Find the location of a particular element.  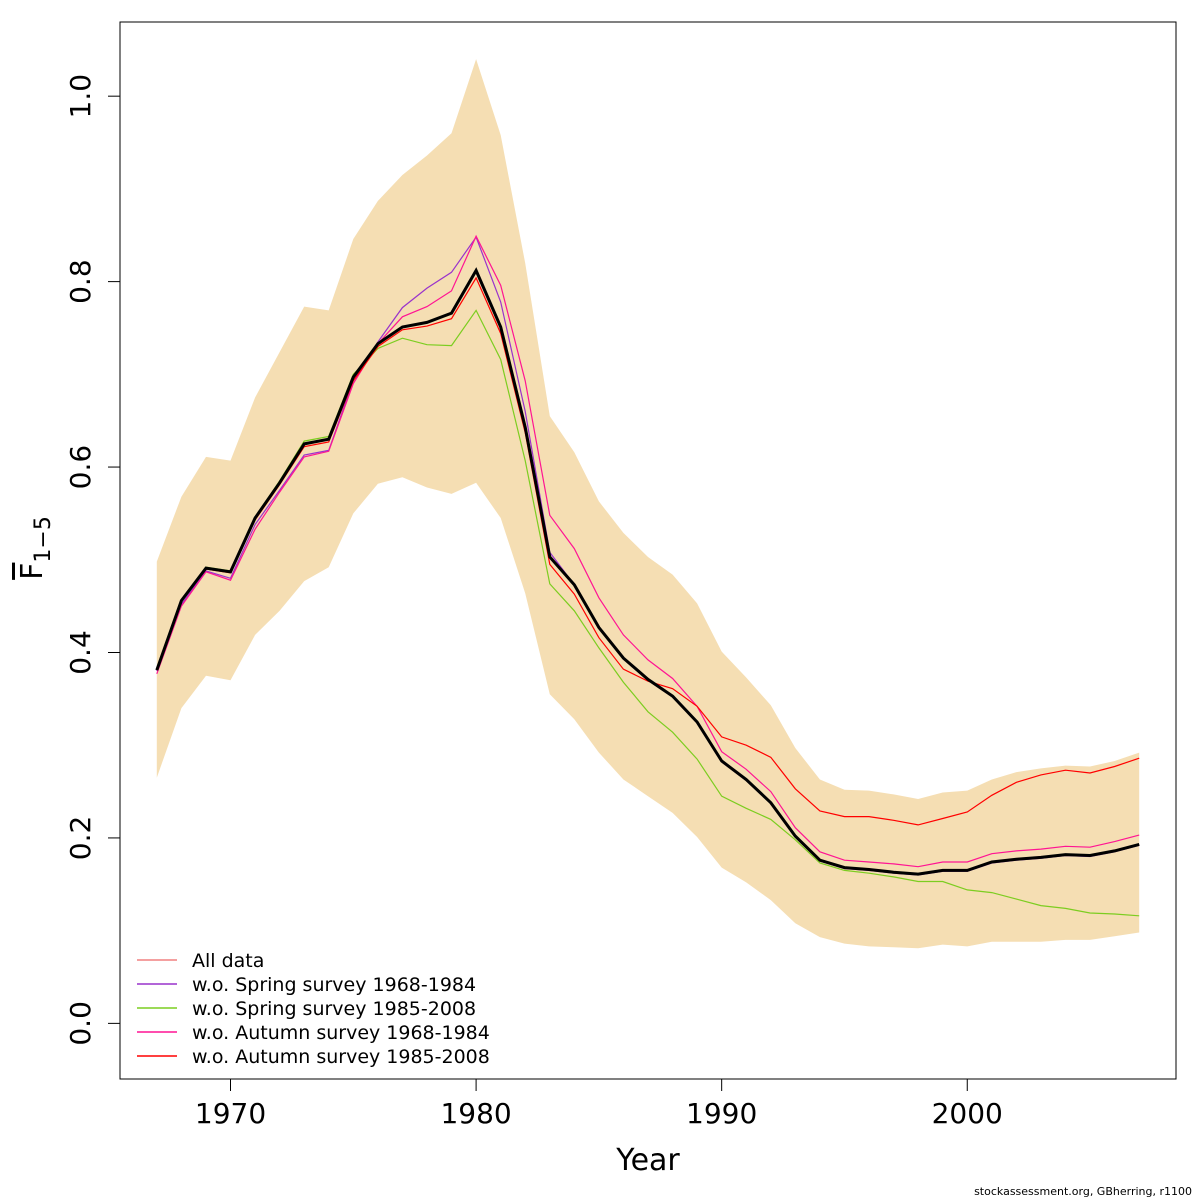

y-axis: 0.0 0.2 0.4 0.6 0.8 1.0 is located at coordinates (92, 560).